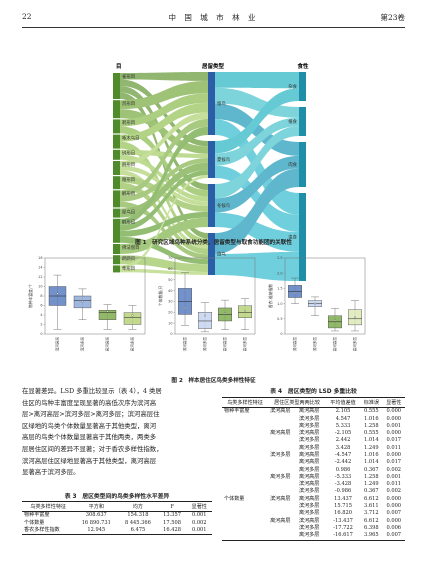 This screenshot has height=575, width=427. Describe the element at coordinates (96, 522) in the screenshot. I see `table-cell: 16 890.731` at that location.